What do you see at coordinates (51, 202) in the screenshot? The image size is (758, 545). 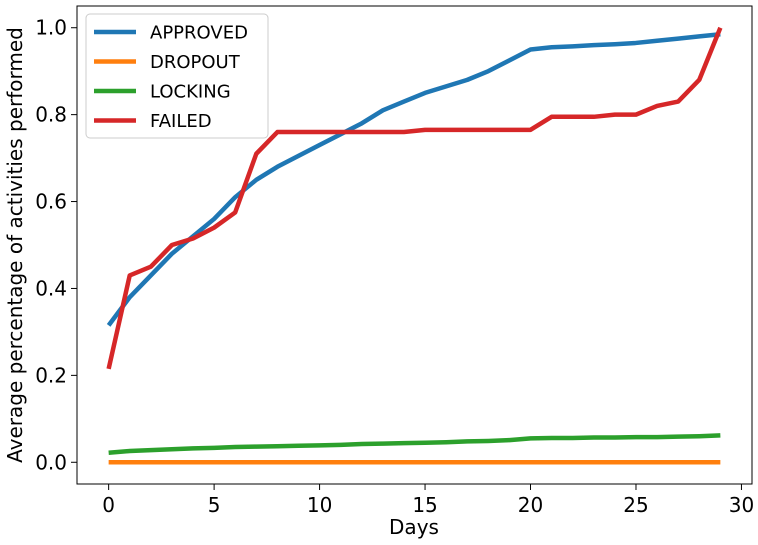 I see `y-tick-label: 0.6` at bounding box center [51, 202].